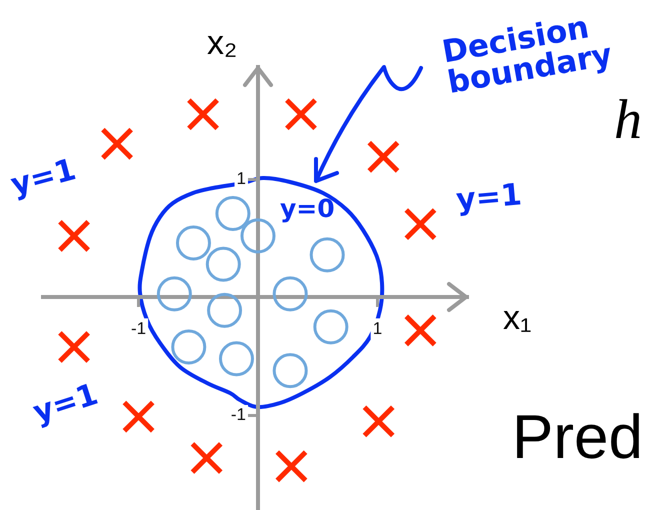 The width and height of the screenshot is (649, 510). Describe the element at coordinates (527, 55) in the screenshot. I see `annotation: Decision boundary` at that location.